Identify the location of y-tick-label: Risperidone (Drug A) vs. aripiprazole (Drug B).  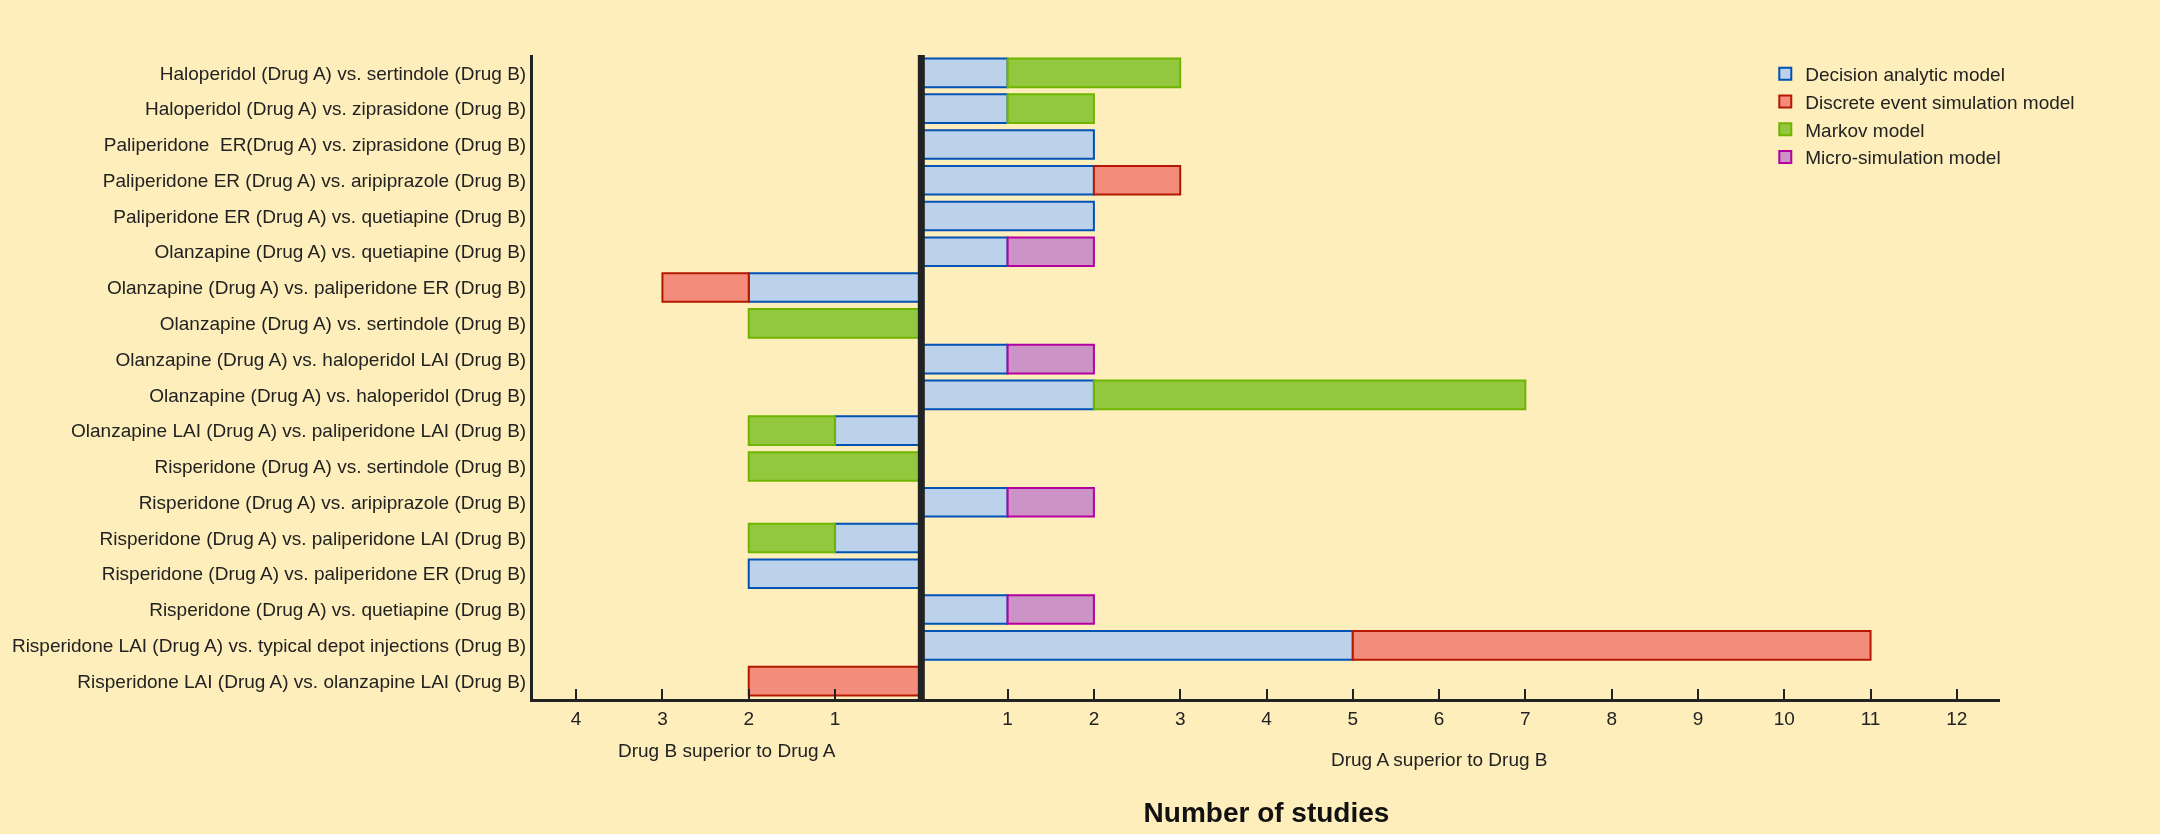
(332, 502).